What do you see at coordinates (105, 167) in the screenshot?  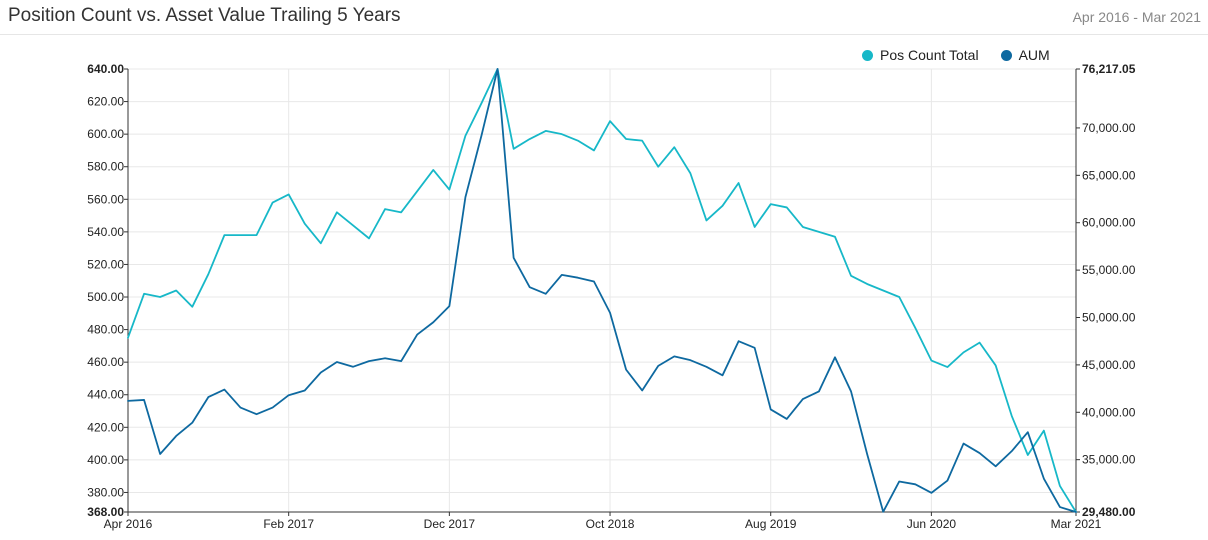 I see `left-tick-label: 580.00` at bounding box center [105, 167].